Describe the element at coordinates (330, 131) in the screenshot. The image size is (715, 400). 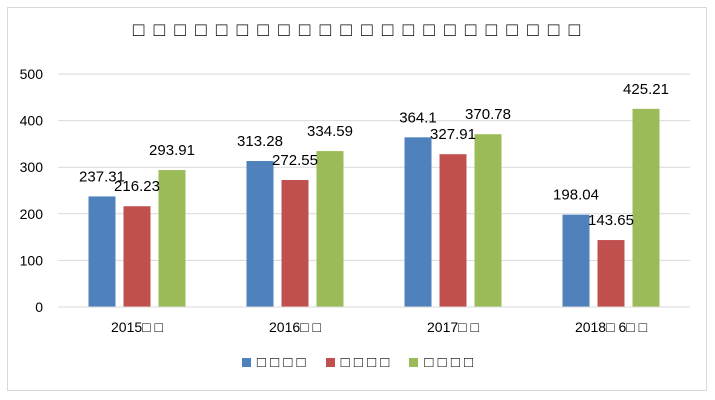
I see `data-label: 334.59` at that location.